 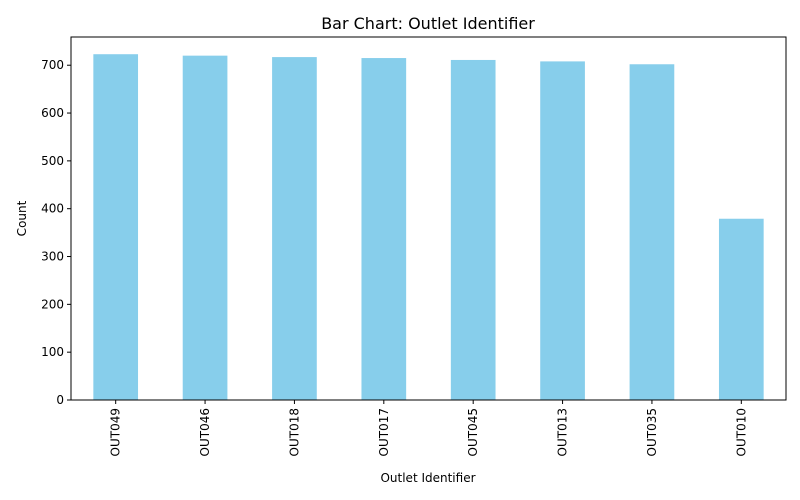 What do you see at coordinates (294, 229) in the screenshot?
I see `bar-out018` at bounding box center [294, 229].